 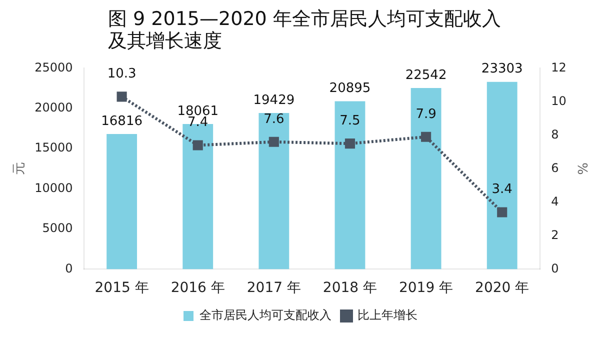 I want to click on data-label: 7.4, so click(x=198, y=122).